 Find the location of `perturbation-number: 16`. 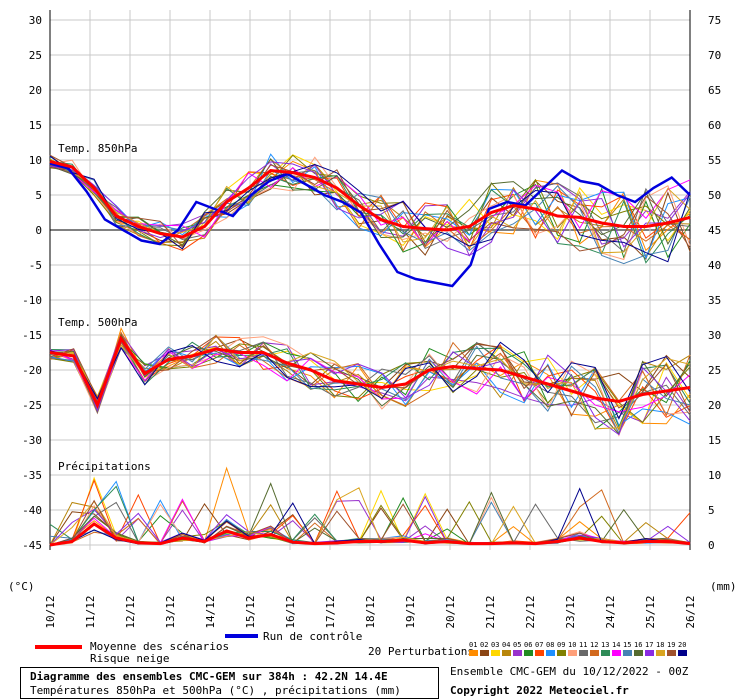

perturbation-number: 16 is located at coordinates (638, 645).